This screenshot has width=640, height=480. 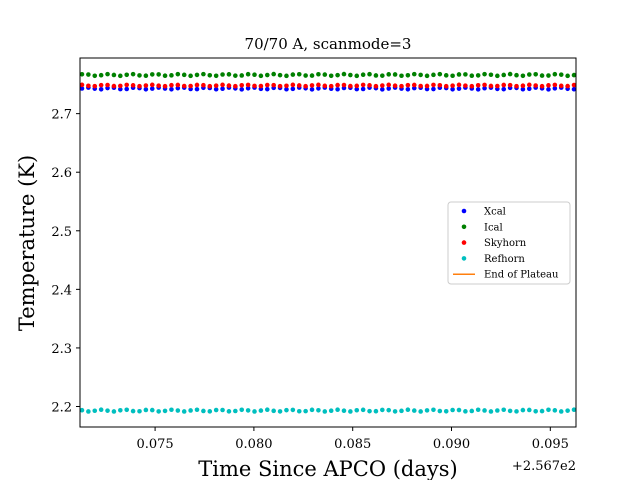 What do you see at coordinates (504, 259) in the screenshot?
I see `legend-label: Refhorn` at bounding box center [504, 259].